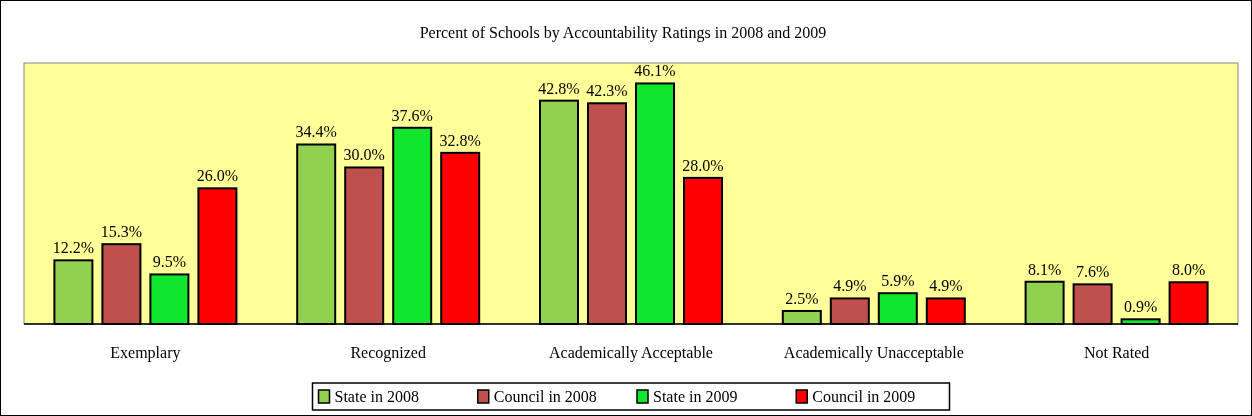  Describe the element at coordinates (703, 165) in the screenshot. I see `data-label: 28.0%` at that location.